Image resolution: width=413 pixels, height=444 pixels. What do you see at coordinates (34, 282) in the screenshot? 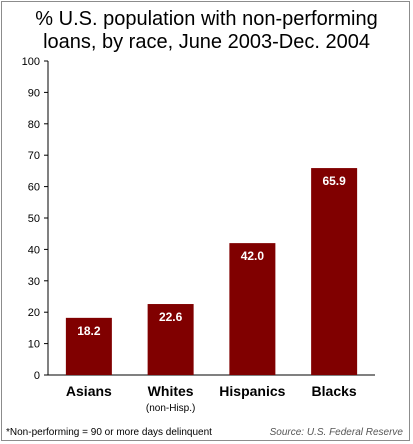
I see `y-tick-label: 30` at bounding box center [34, 282].